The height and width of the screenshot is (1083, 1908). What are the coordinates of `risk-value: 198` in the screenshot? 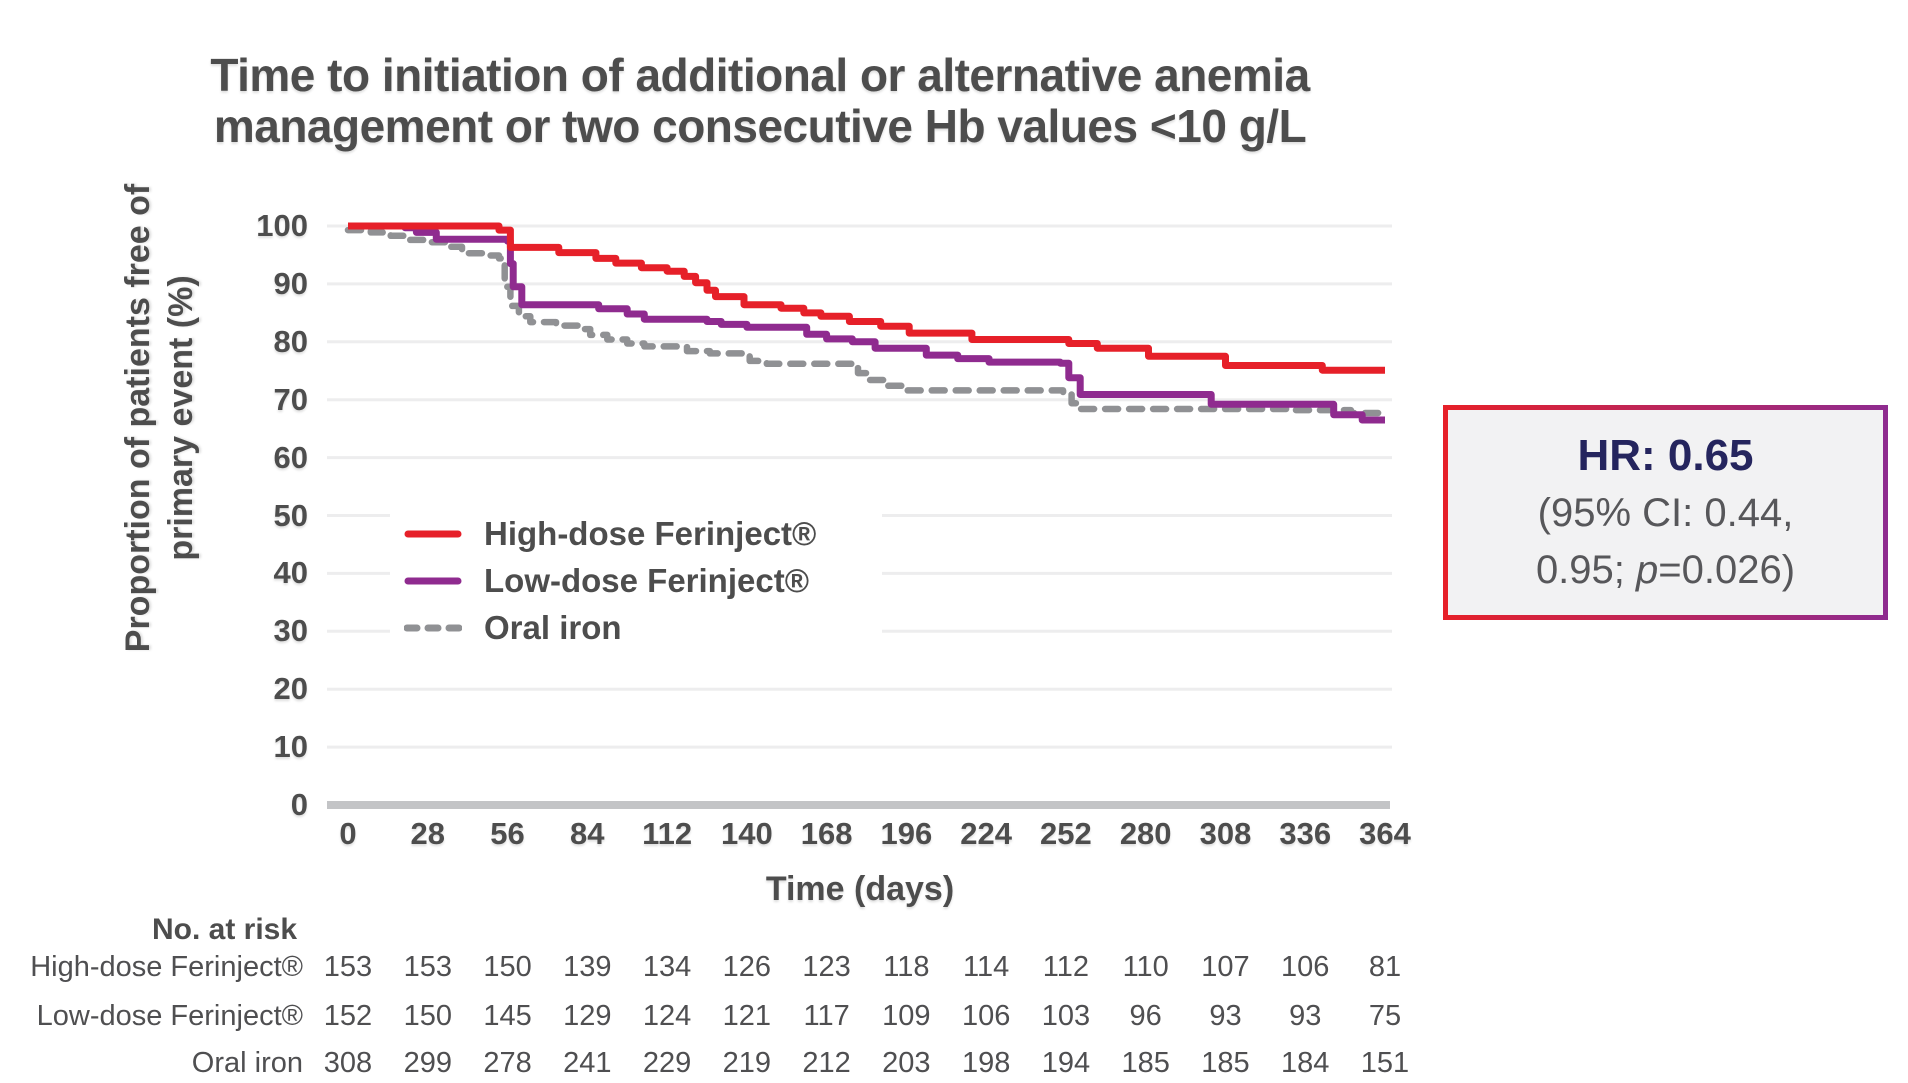 It's located at (986, 1063).